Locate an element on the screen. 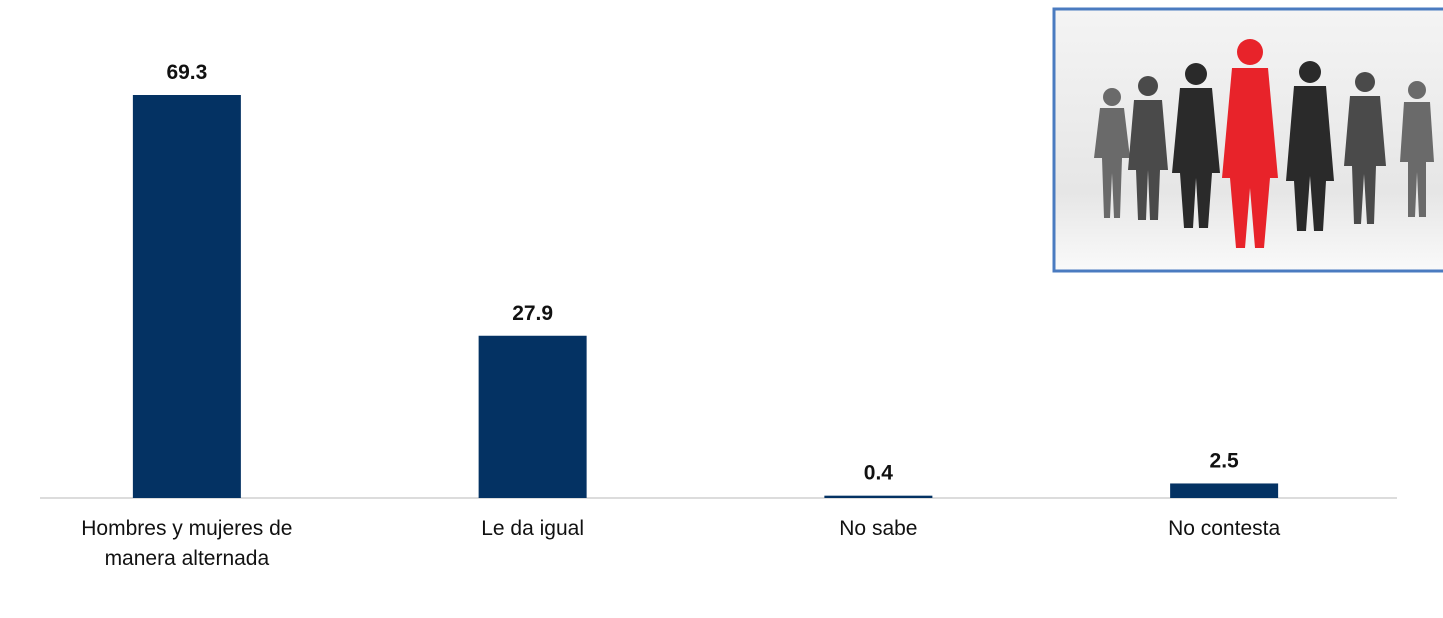 Image resolution: width=1443 pixels, height=618 pixels. x-tick-label: Le da igual is located at coordinates (532, 528).